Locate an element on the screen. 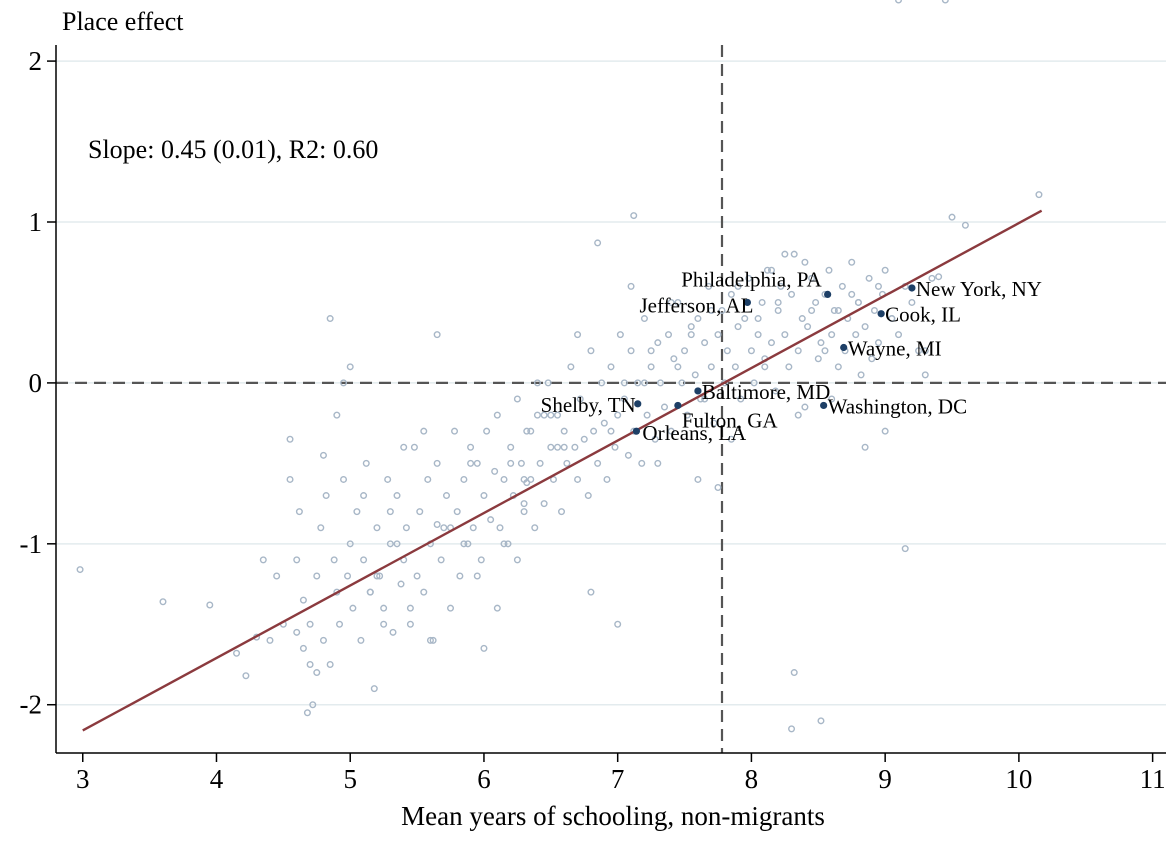 The image size is (1173, 842). point-label: Fulton, GA is located at coordinates (730, 420).